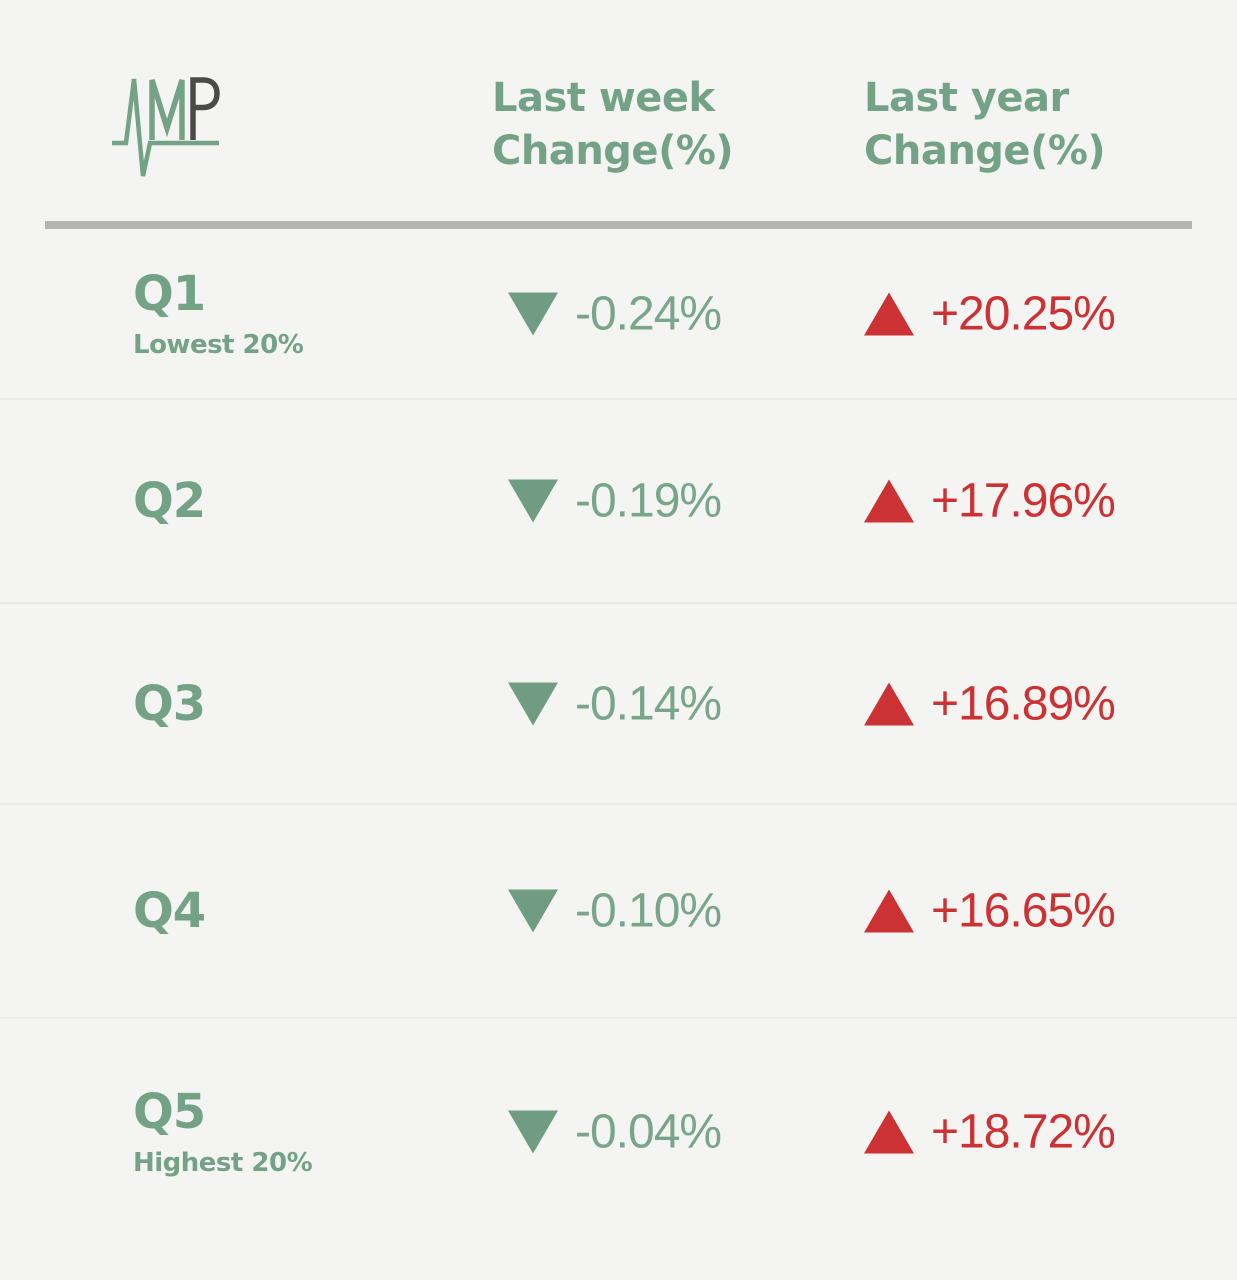 The image size is (1237, 1280). I want to click on week-change-cell: -0.14%, so click(615, 703).